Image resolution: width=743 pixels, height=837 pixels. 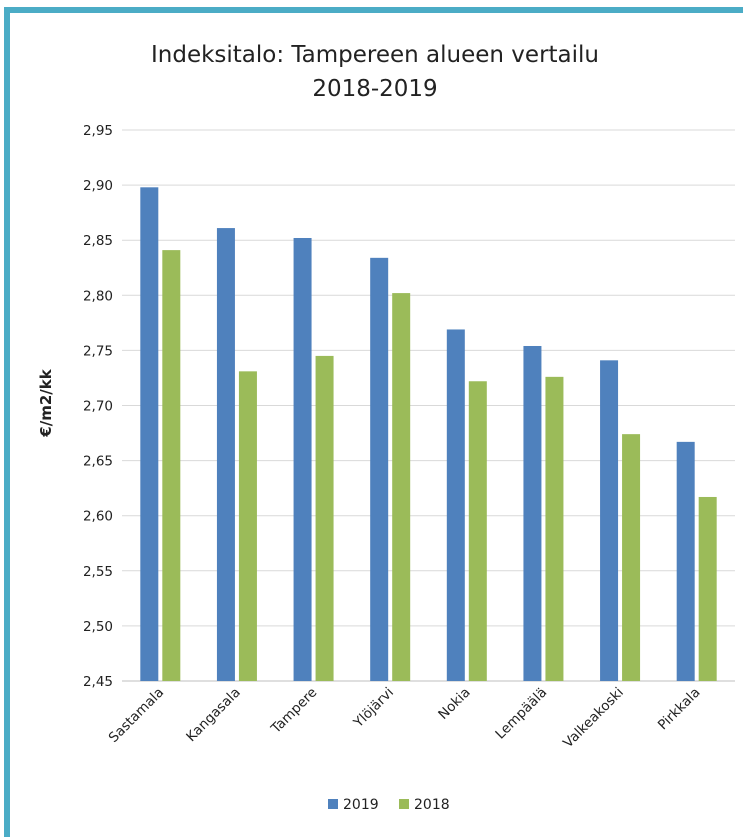 What do you see at coordinates (149, 434) in the screenshot?
I see `bar-2019-sastamala` at bounding box center [149, 434].